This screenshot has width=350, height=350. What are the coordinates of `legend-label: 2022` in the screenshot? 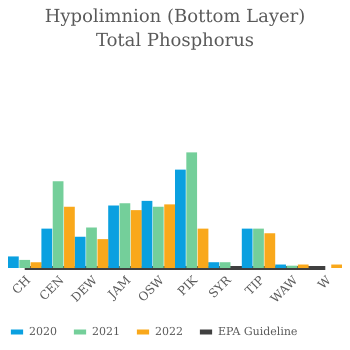 It's located at (169, 331).